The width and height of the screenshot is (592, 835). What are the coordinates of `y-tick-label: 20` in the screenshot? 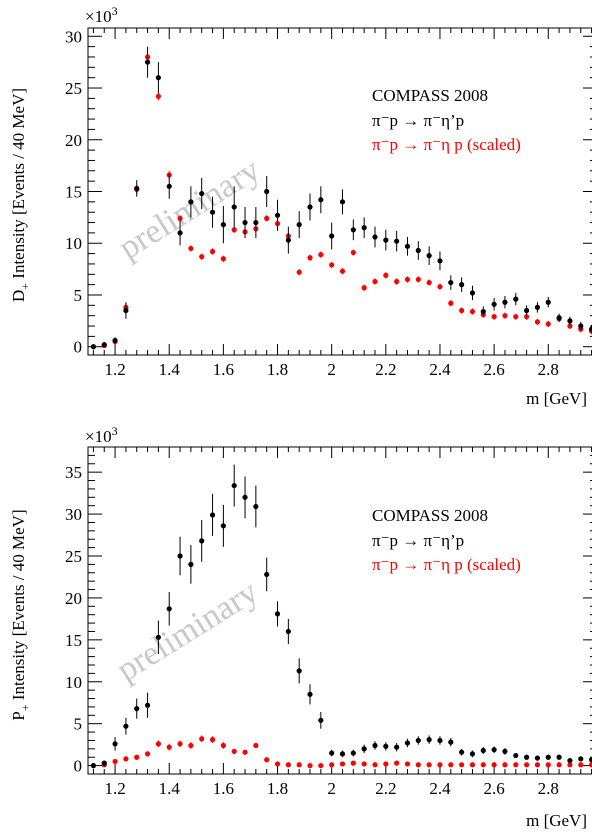 It's located at (73, 140).